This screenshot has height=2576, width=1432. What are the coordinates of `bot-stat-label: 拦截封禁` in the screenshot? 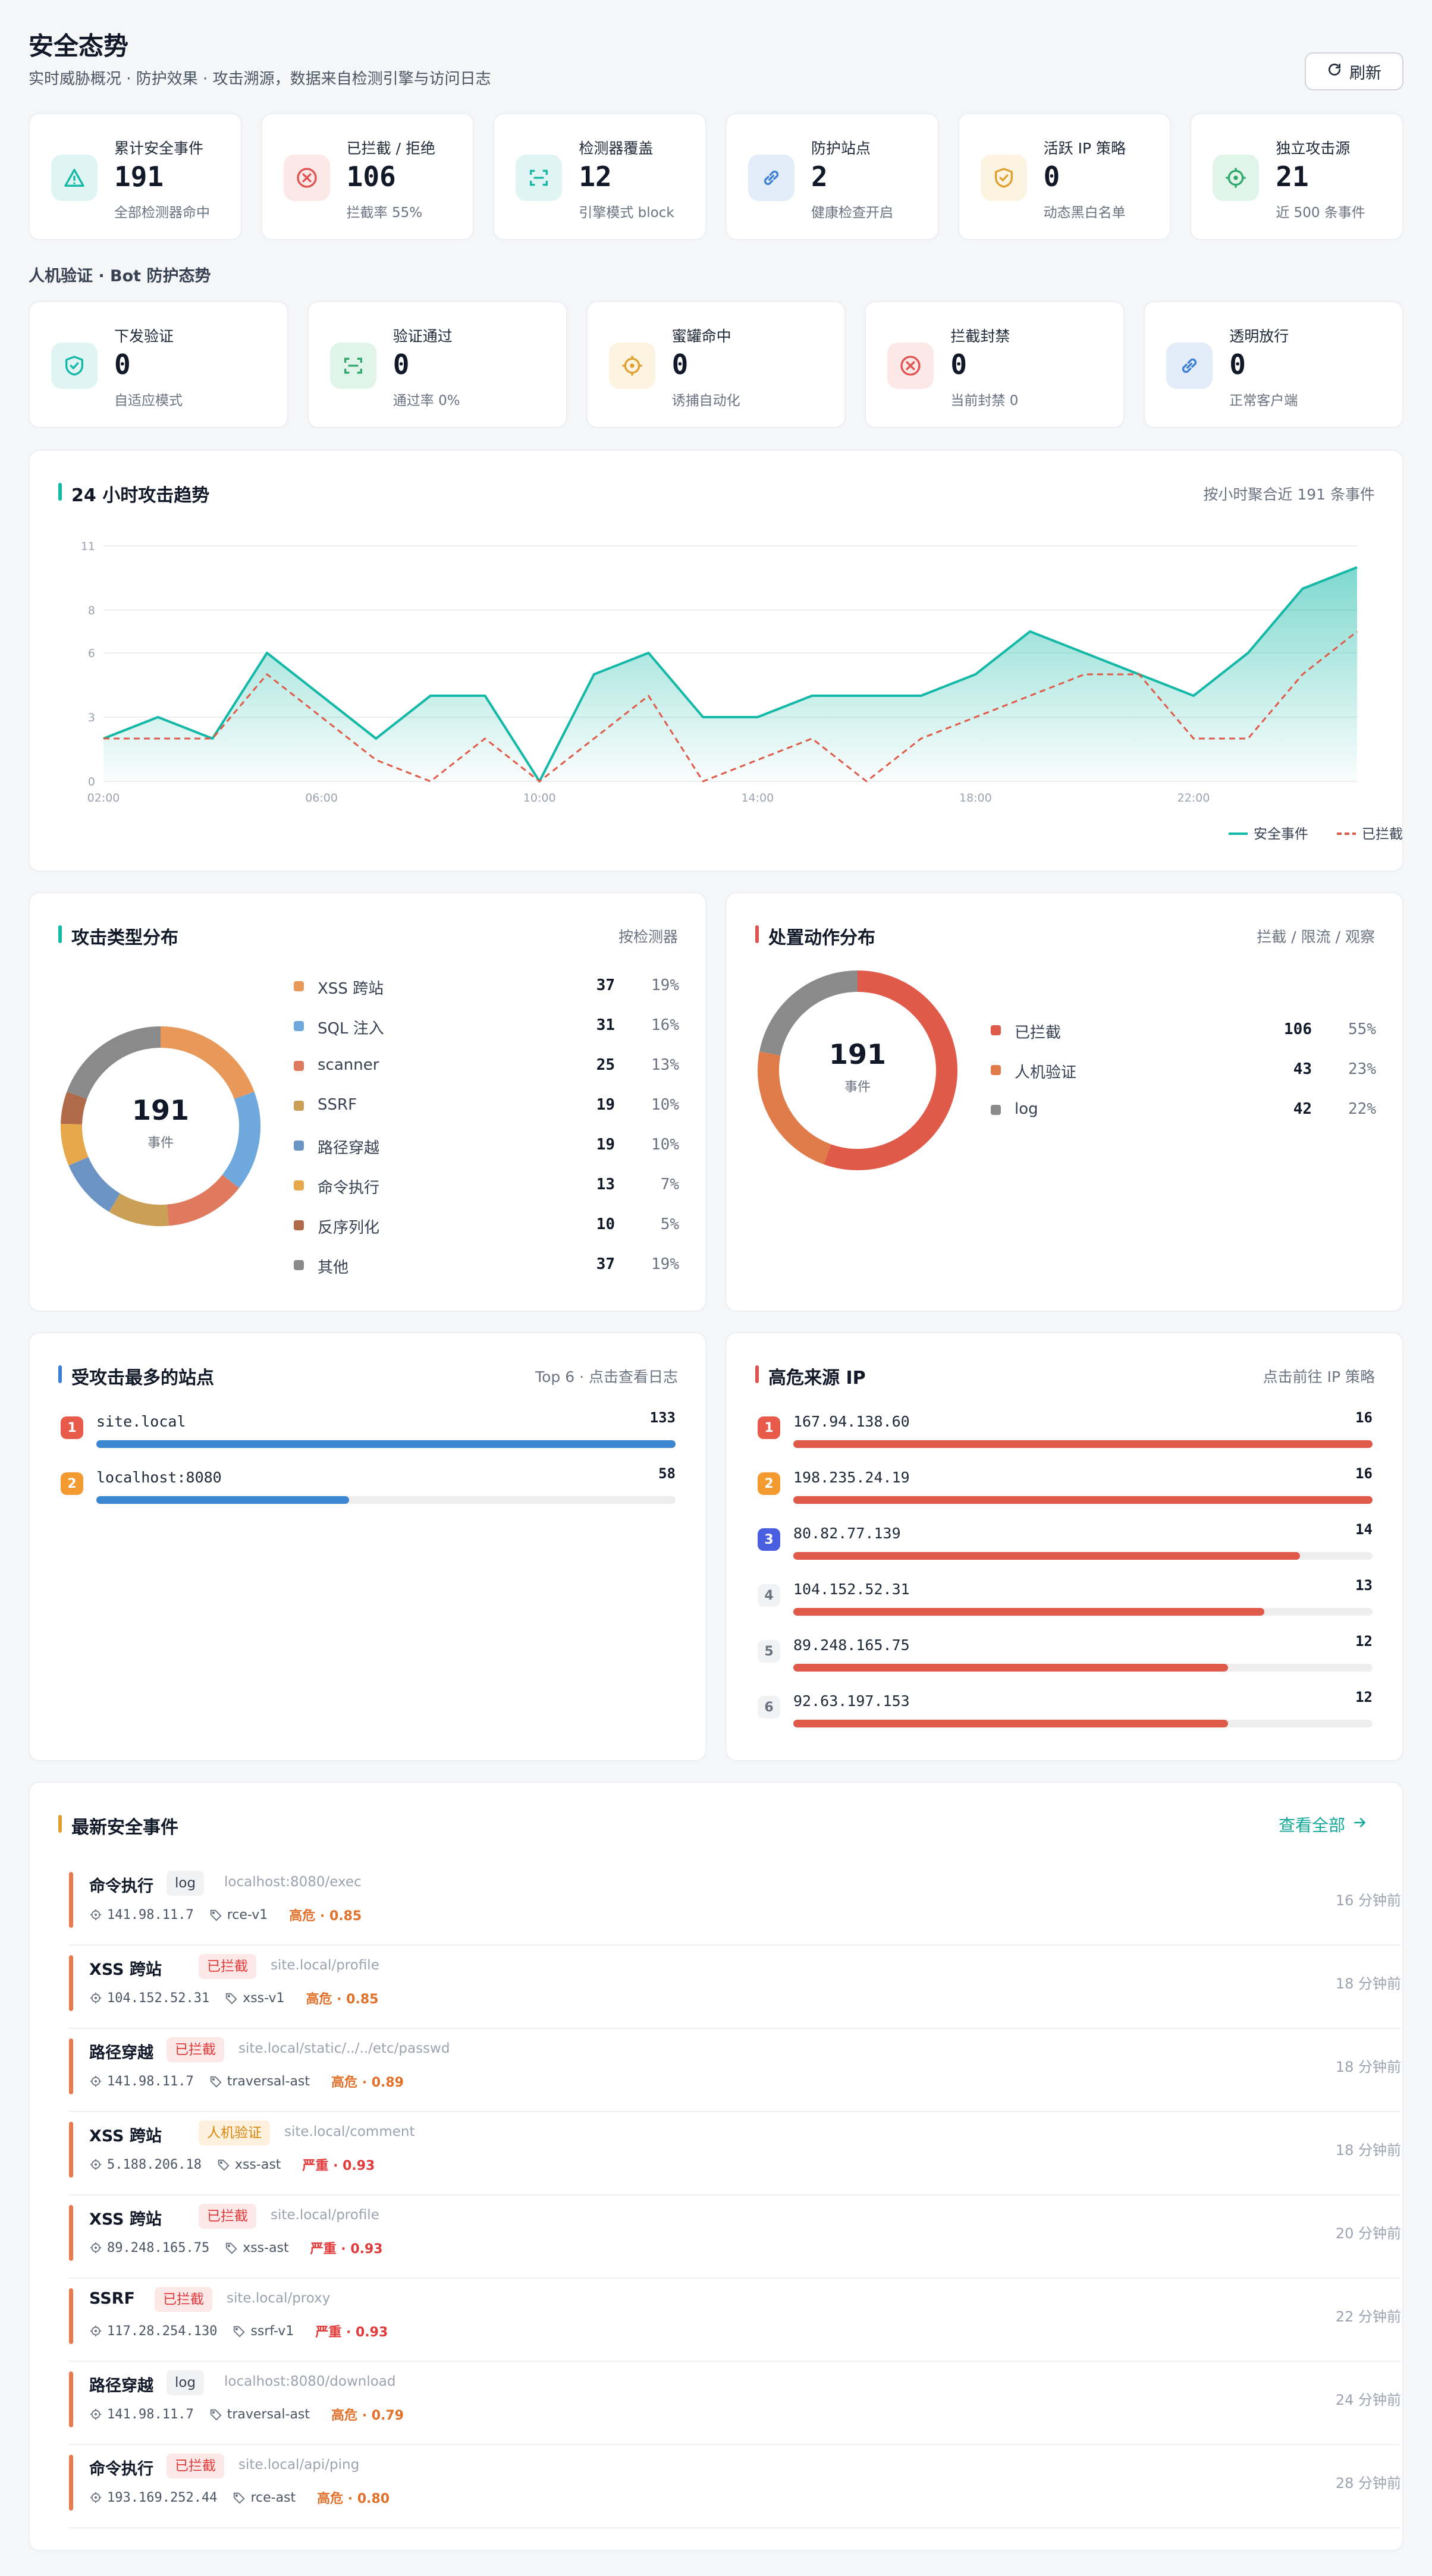 It's located at (980, 336).